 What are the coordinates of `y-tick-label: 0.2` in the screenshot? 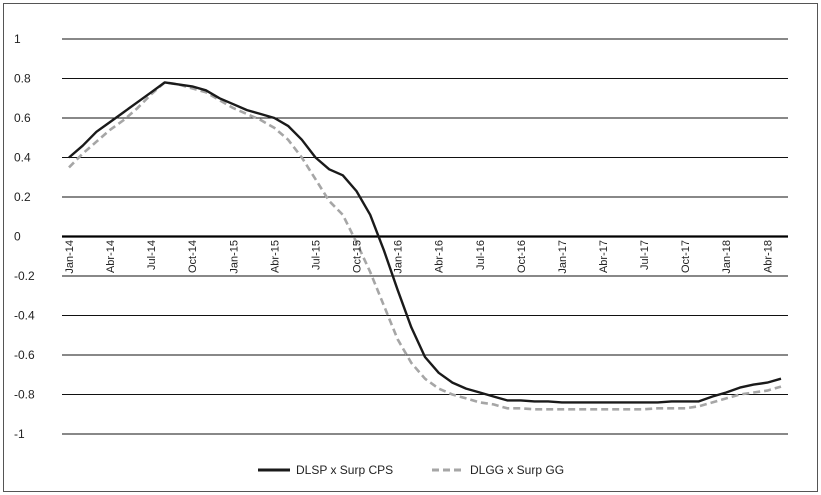 It's located at (22, 197).